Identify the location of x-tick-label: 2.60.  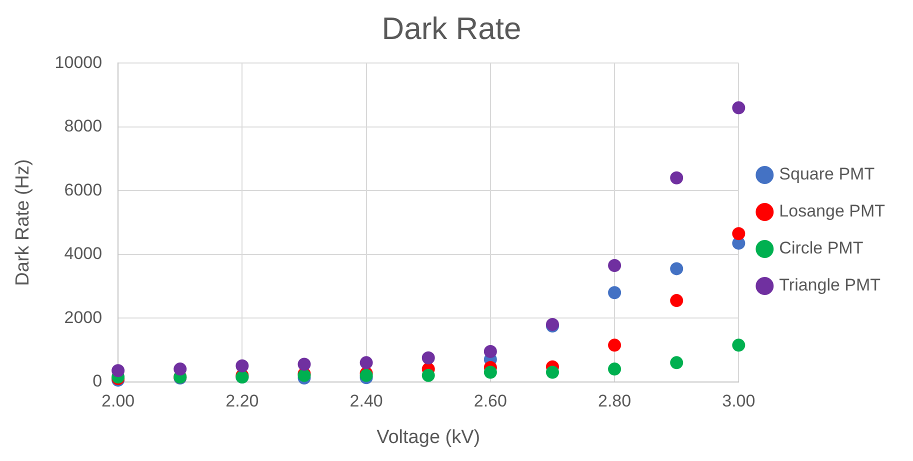
(490, 401).